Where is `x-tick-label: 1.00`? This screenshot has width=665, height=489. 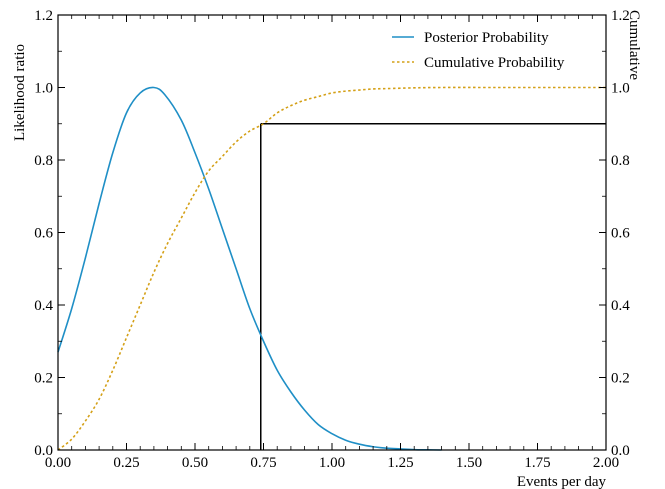 x-tick-label: 1.00 is located at coordinates (332, 463).